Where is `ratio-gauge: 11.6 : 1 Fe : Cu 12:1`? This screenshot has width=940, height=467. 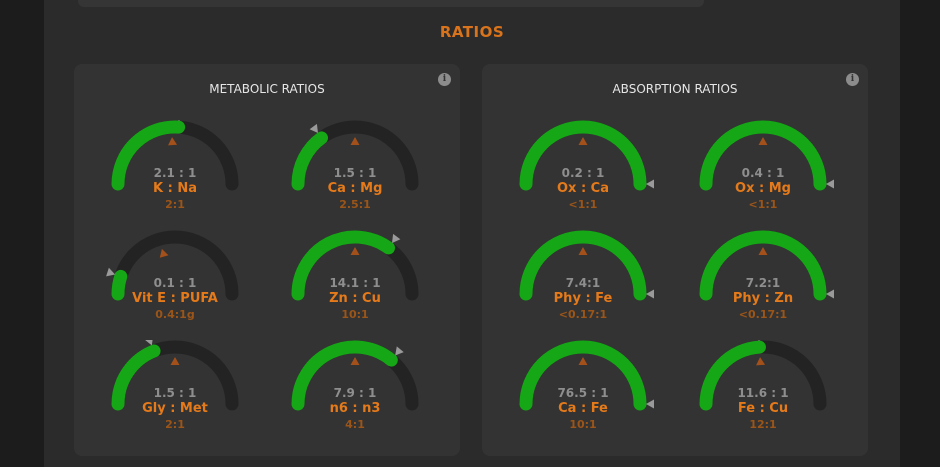 ratio-gauge: 11.6 : 1 Fe : Cu 12:1 is located at coordinates (763, 390).